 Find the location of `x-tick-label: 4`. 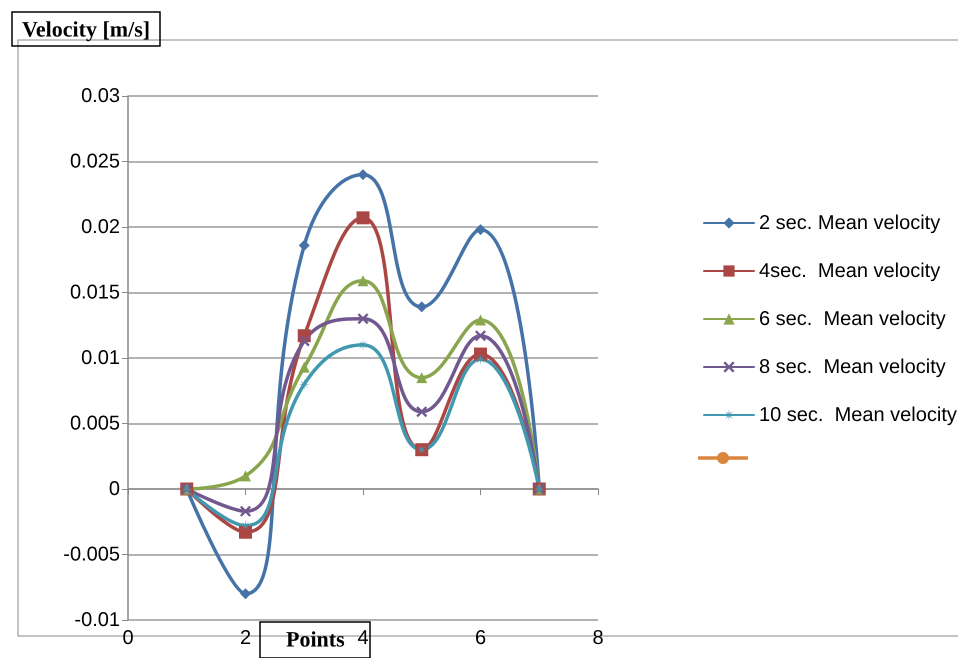

x-tick-label: 4 is located at coordinates (363, 638).